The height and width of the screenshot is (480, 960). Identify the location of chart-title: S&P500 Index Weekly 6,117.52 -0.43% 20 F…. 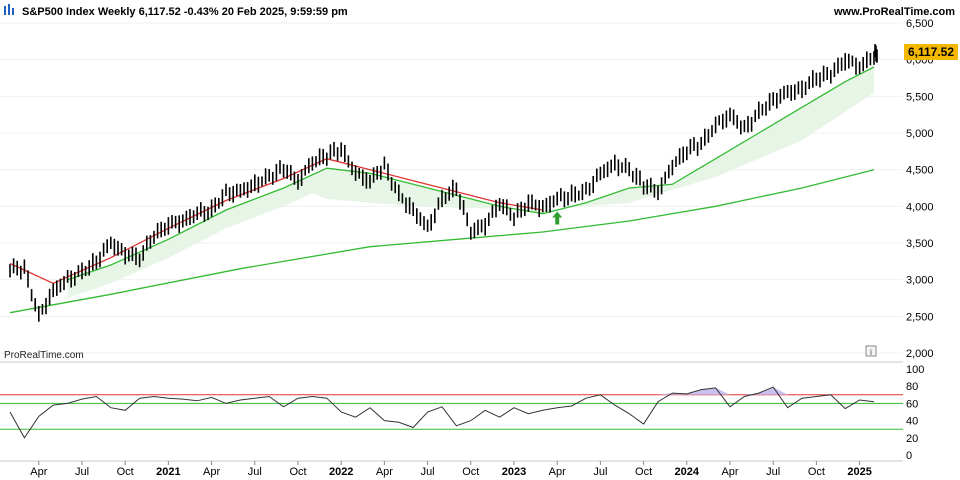
(185, 12).